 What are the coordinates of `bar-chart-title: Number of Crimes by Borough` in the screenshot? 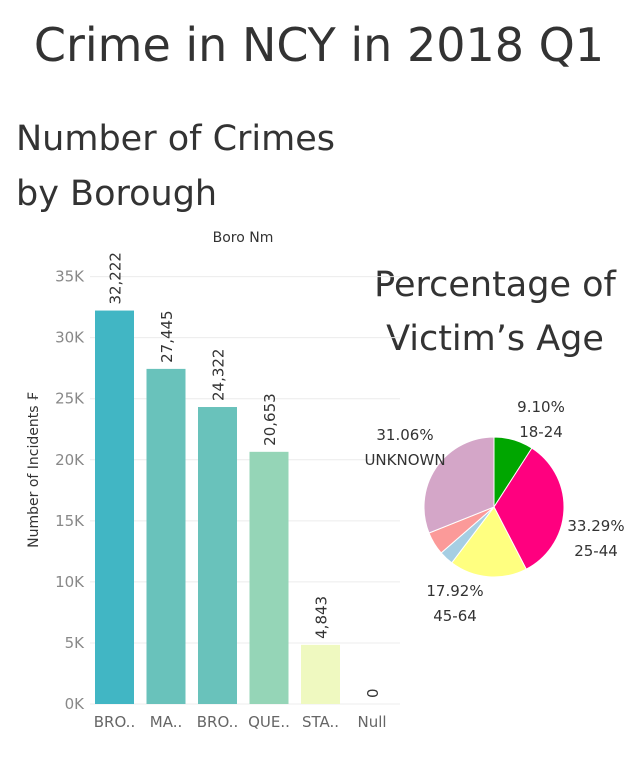 It's located at (175, 166).